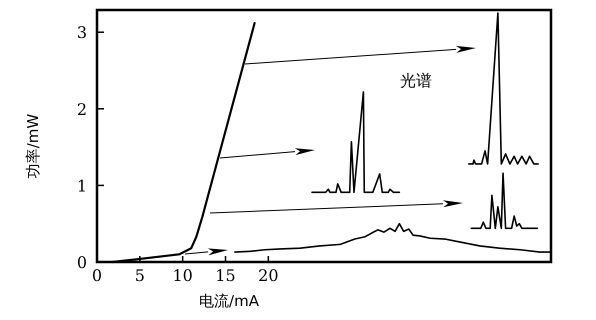 This screenshot has width=596, height=320. Describe the element at coordinates (81, 186) in the screenshot. I see `y-tick-label: 1` at that location.